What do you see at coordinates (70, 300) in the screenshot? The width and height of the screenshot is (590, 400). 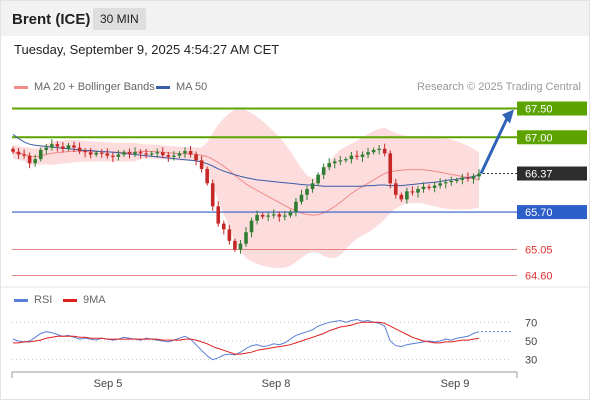 I see `legend-rsi-ma-swatch` at bounding box center [70, 300].